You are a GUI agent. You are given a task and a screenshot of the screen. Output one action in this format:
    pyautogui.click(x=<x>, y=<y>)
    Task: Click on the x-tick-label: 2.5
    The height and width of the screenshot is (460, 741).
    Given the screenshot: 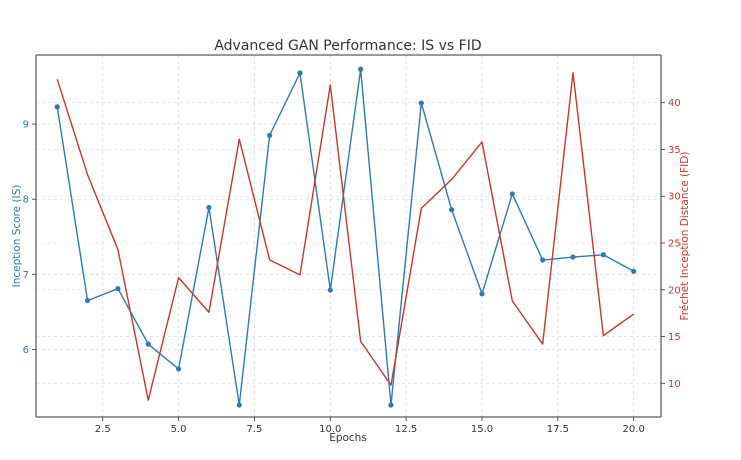 What is the action you would take?
    pyautogui.click(x=103, y=429)
    